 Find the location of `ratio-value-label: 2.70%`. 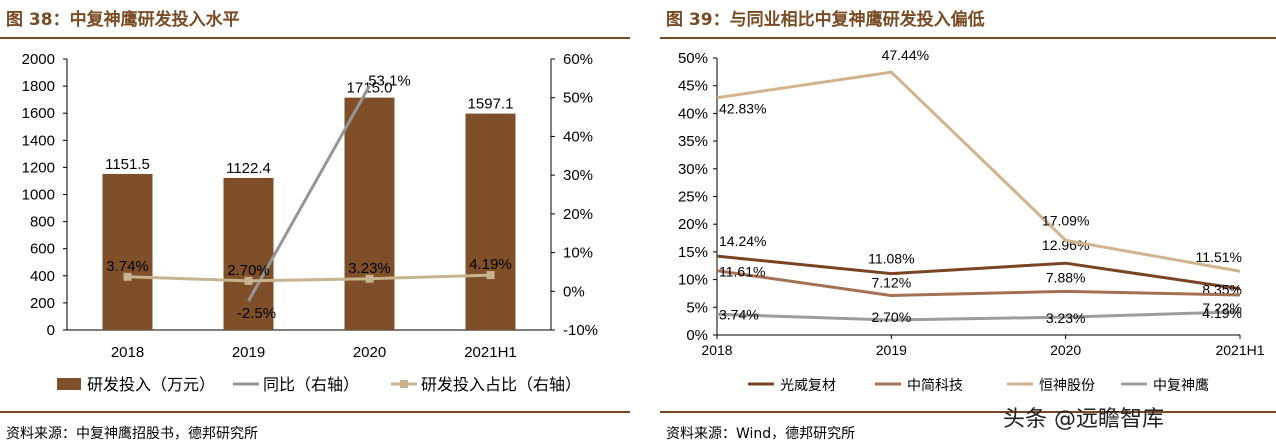

ratio-value-label: 2.70% is located at coordinates (248, 270).